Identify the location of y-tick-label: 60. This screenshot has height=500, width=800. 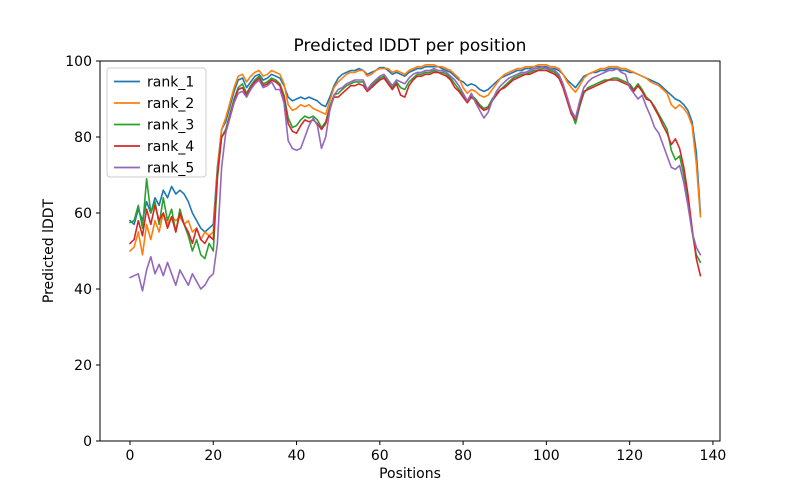
(83, 214).